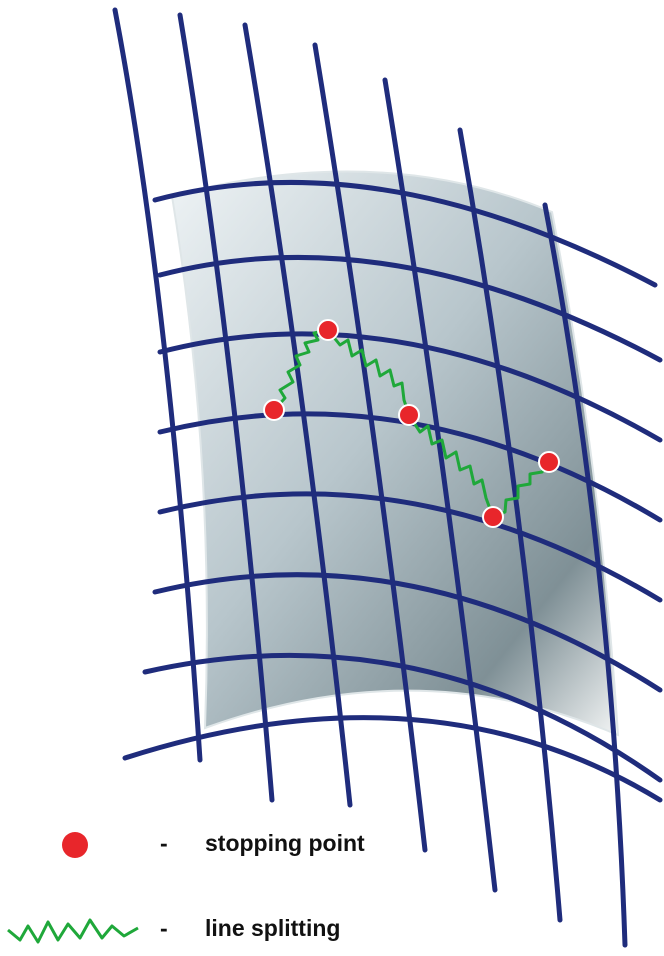 This screenshot has width=664, height=956. What do you see at coordinates (186, 887) in the screenshot?
I see `legend: - stopping point - line splitting` at bounding box center [186, 887].